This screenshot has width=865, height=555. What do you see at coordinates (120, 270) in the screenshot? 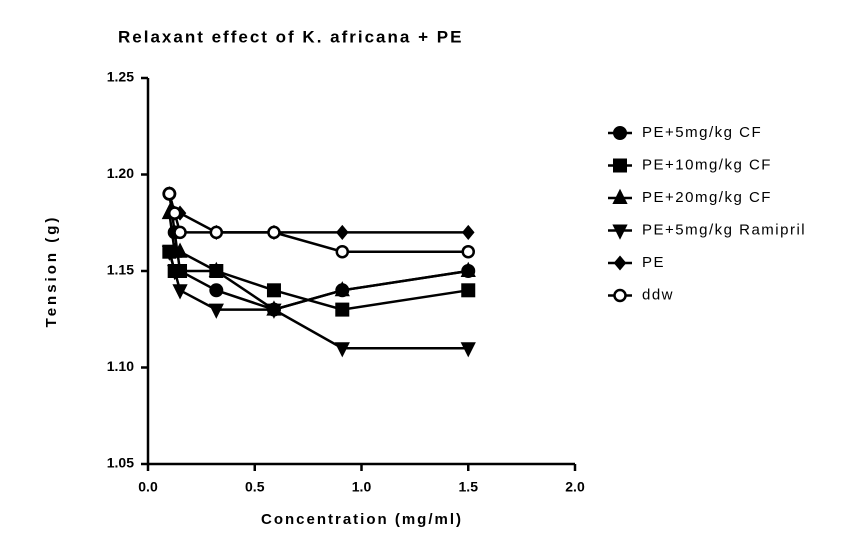
I see `y-tick-label: 1.15` at bounding box center [120, 270].